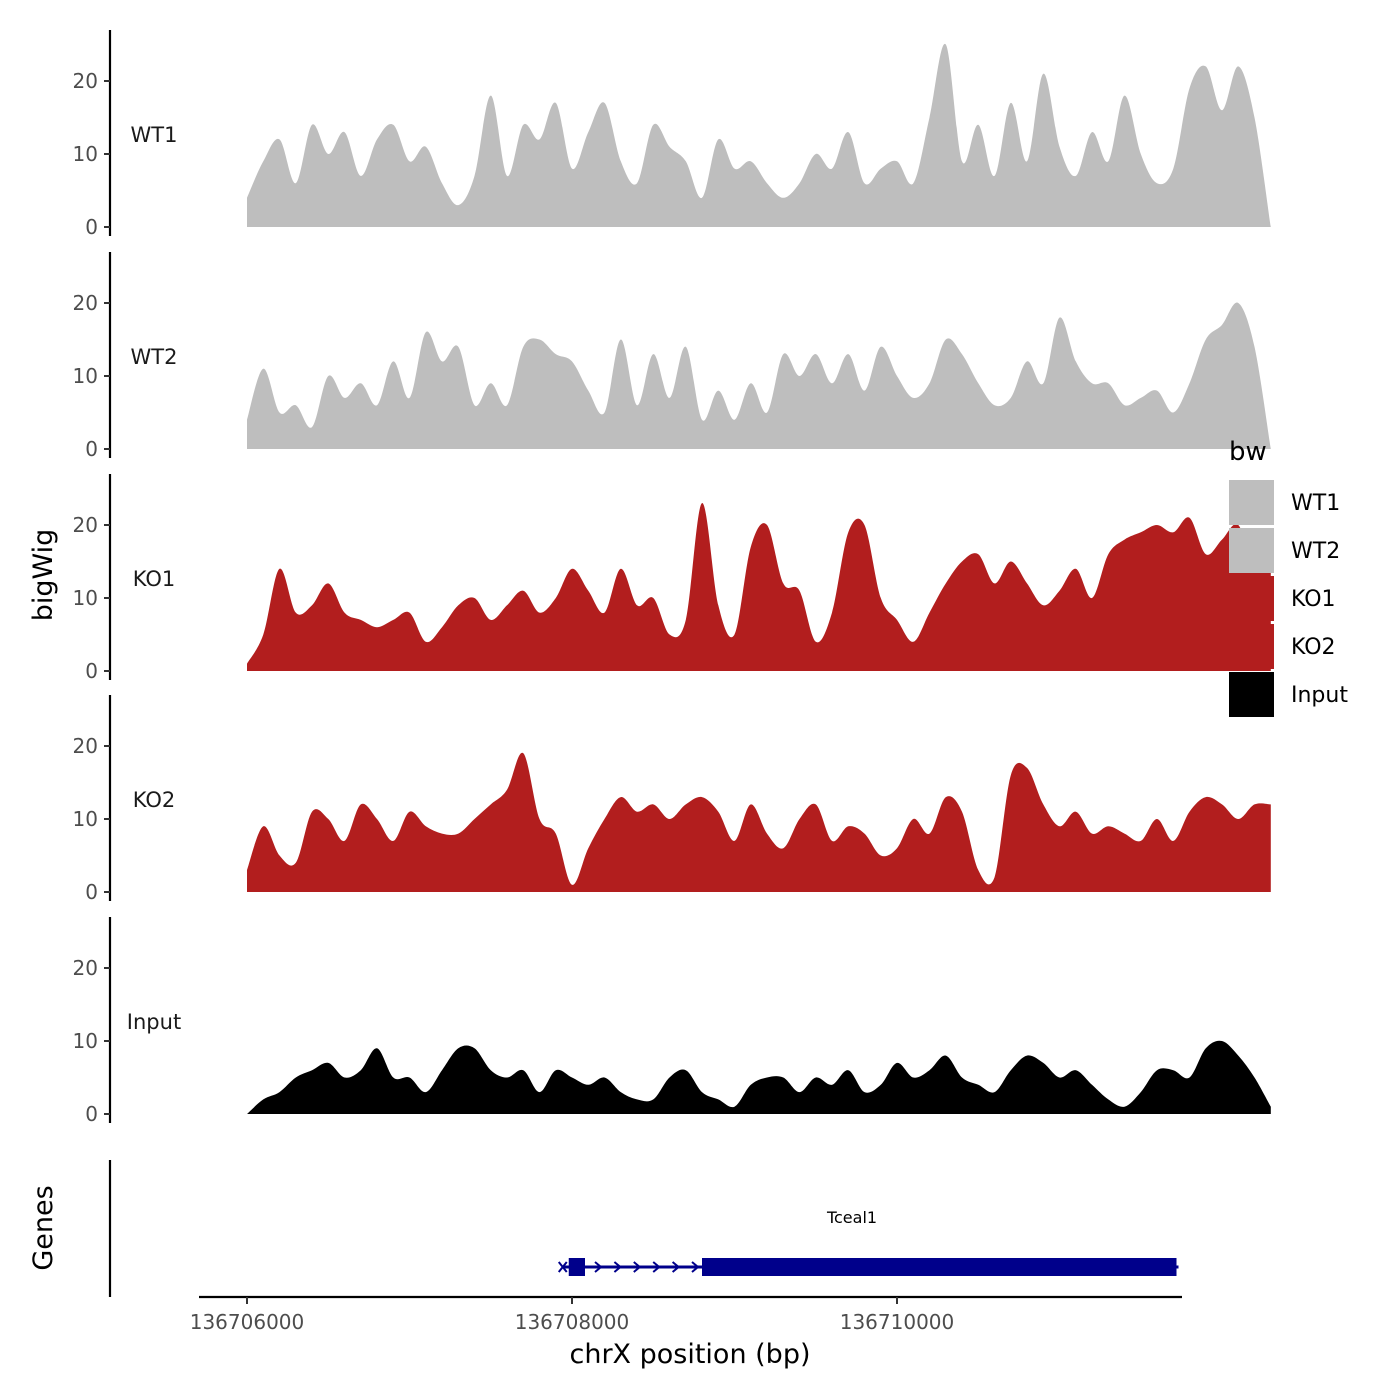  What do you see at coordinates (1251, 646) in the screenshot?
I see `legend-swatch-ko2` at bounding box center [1251, 646].